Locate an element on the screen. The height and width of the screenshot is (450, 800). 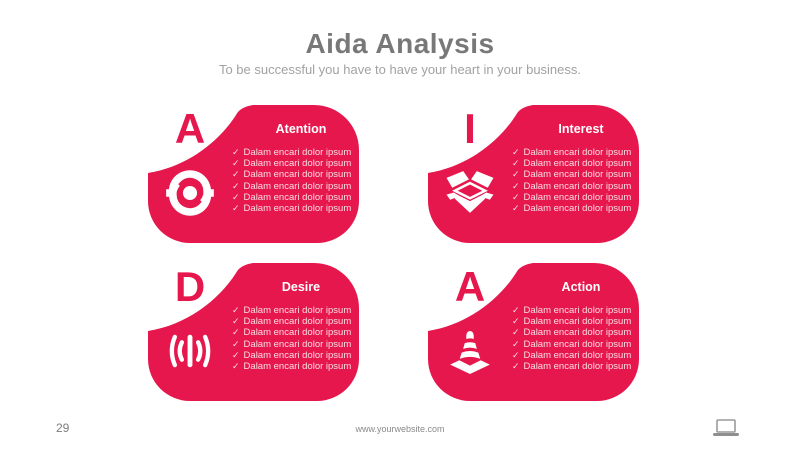
card-letter: D is located at coordinates (190, 286).